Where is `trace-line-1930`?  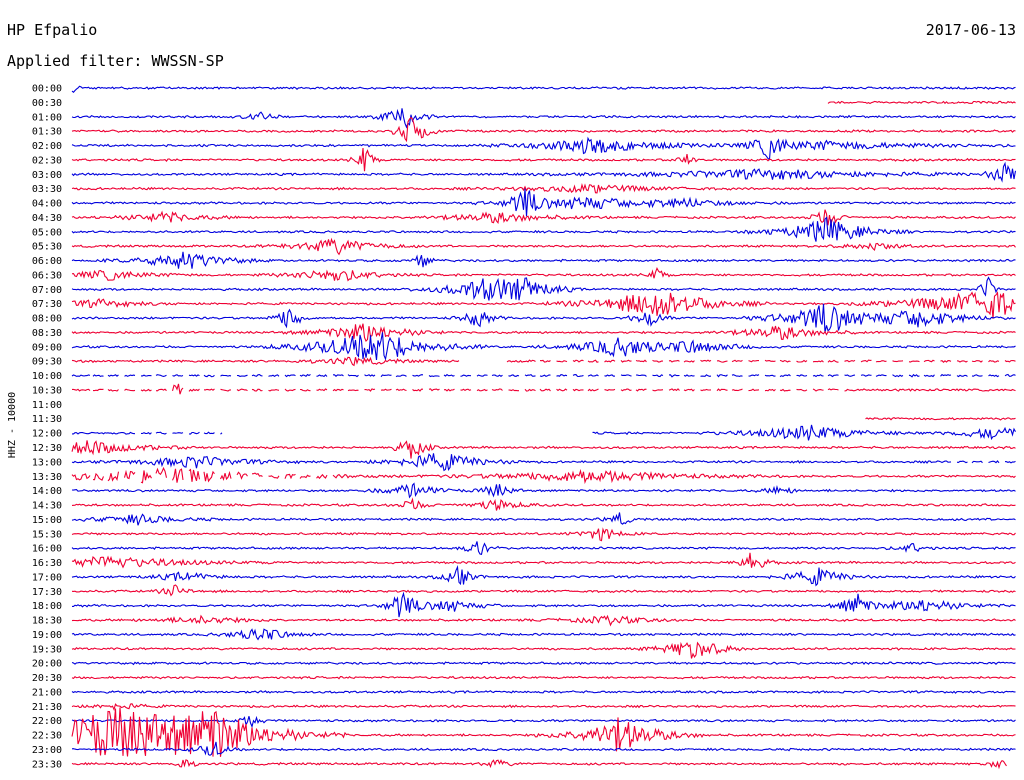 trace-line-1930 is located at coordinates (543, 650).